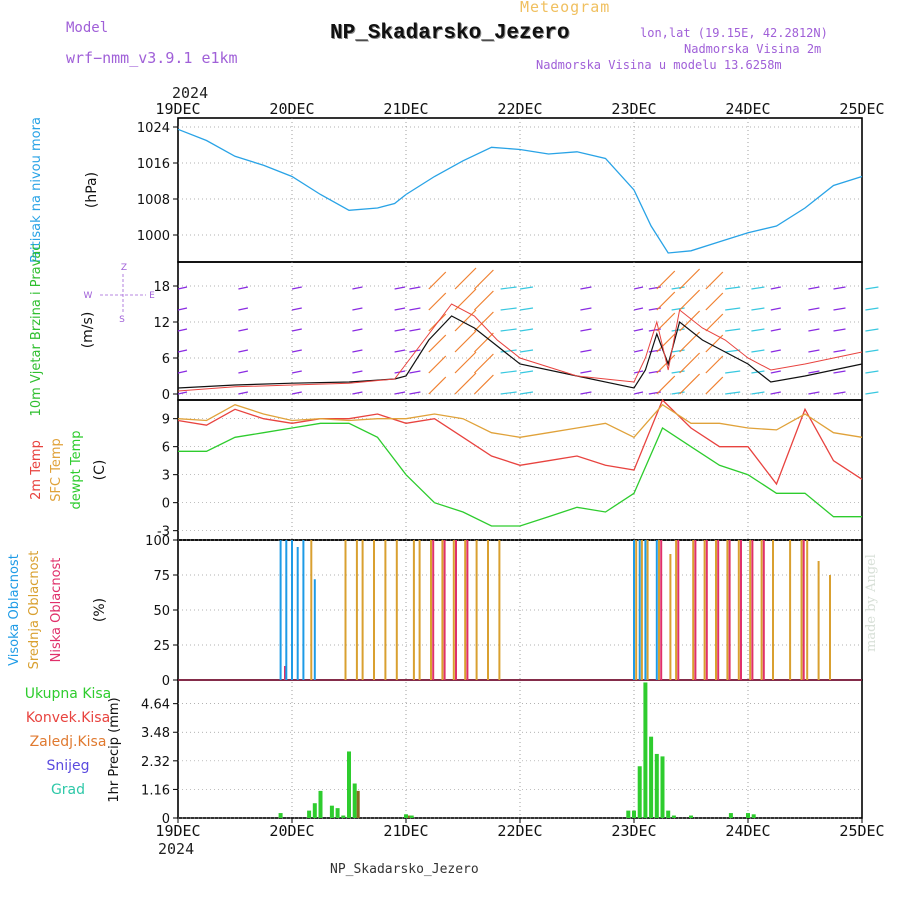  I want to click on temp-line-dewpt, so click(520, 474).